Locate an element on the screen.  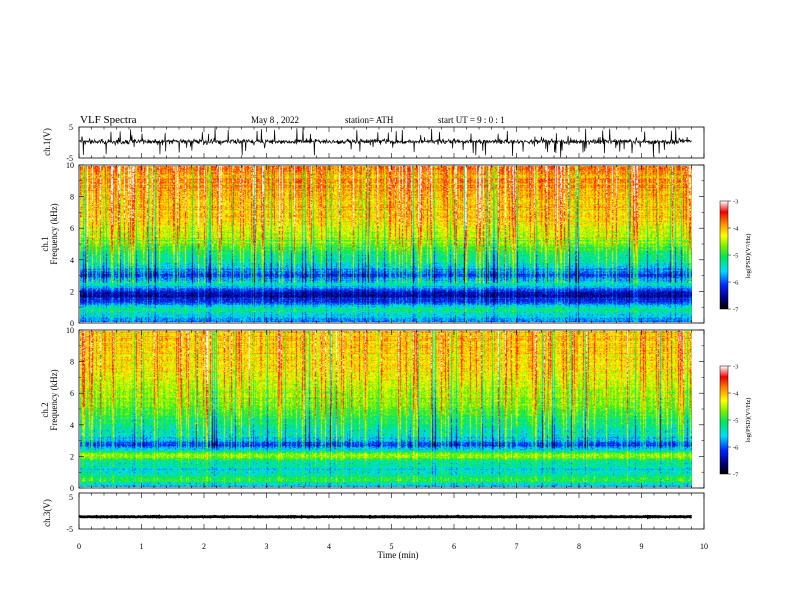
time-tick-label-8: 8 is located at coordinates (579, 546).